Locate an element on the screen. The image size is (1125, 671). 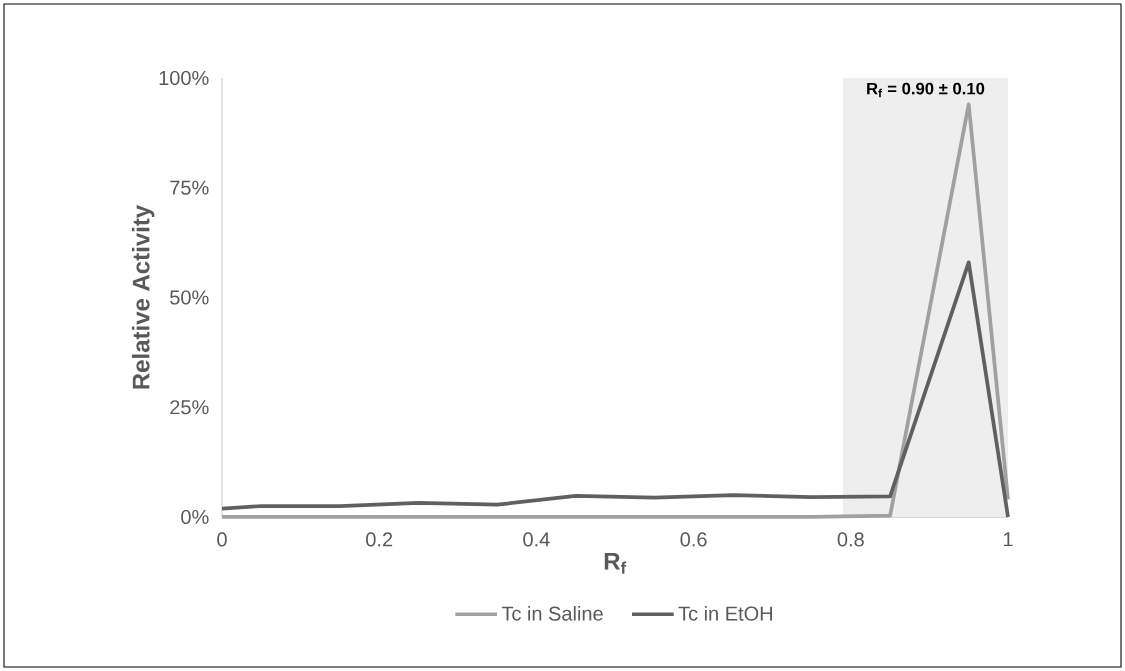
y-tick-label: 25% is located at coordinates (189, 407).